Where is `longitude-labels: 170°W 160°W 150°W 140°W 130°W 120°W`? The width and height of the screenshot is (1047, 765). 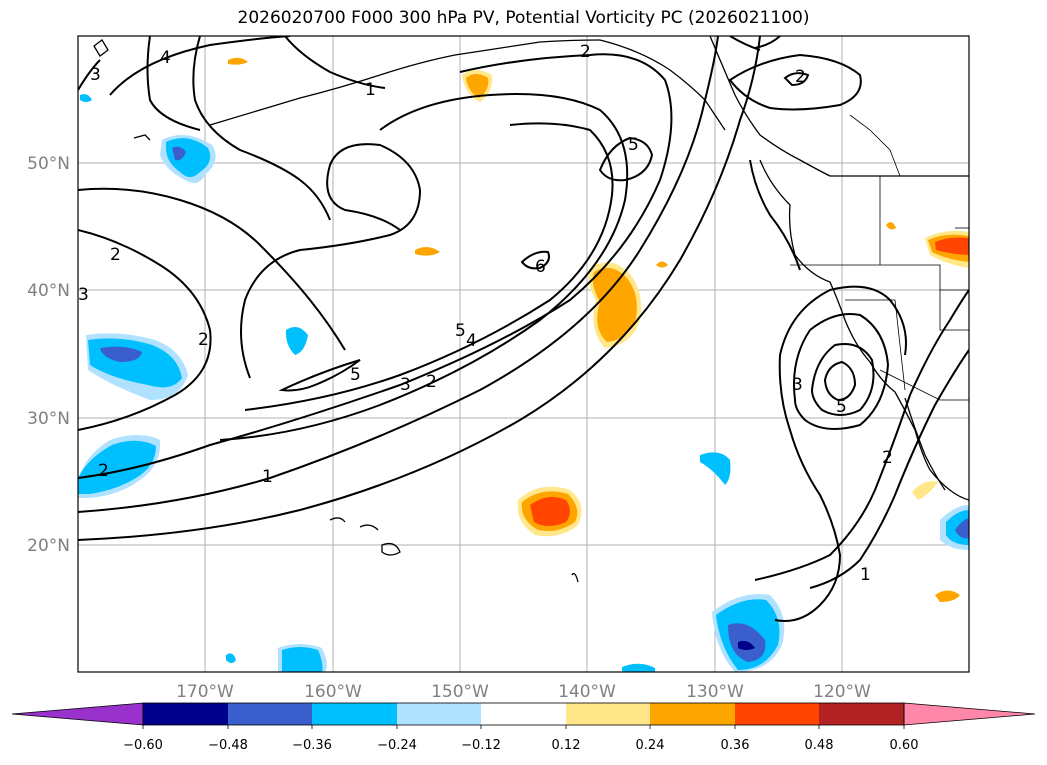
longitude-labels: 170°W 160°W 150°W 140°W 130°W 120°W is located at coordinates (523, 692).